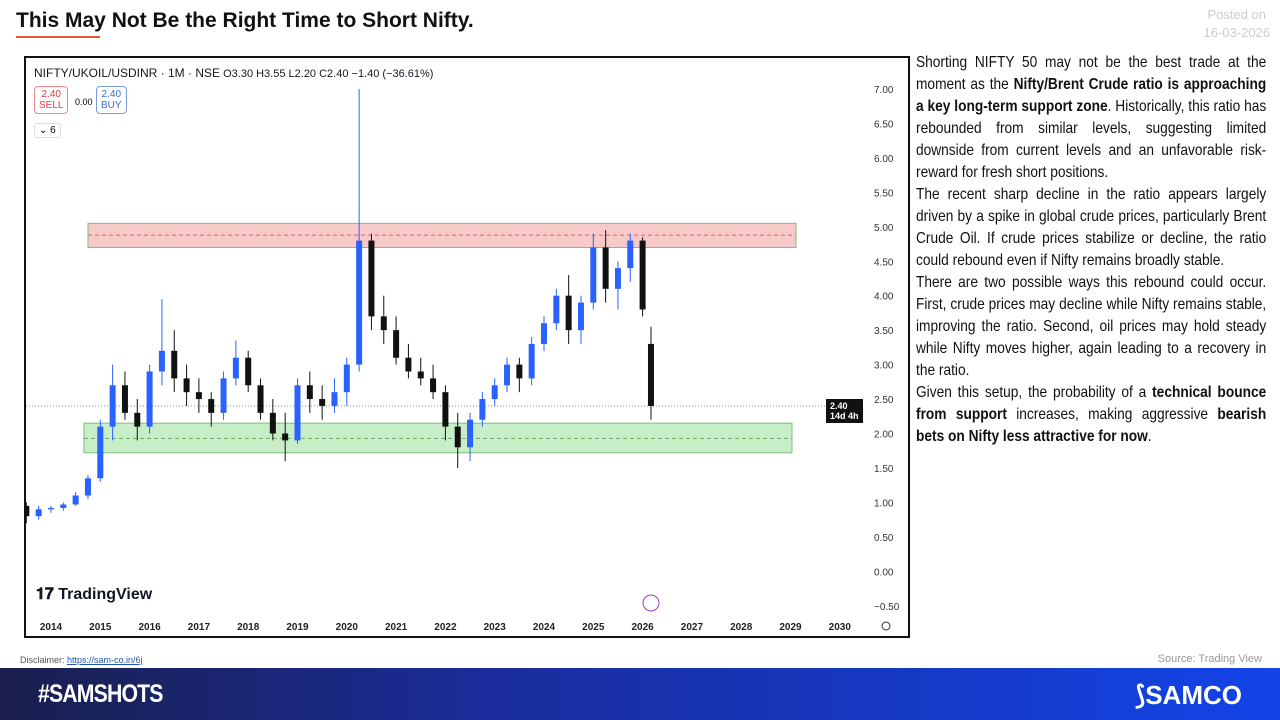  I want to click on y-tick-label: 5.00, so click(884, 228).